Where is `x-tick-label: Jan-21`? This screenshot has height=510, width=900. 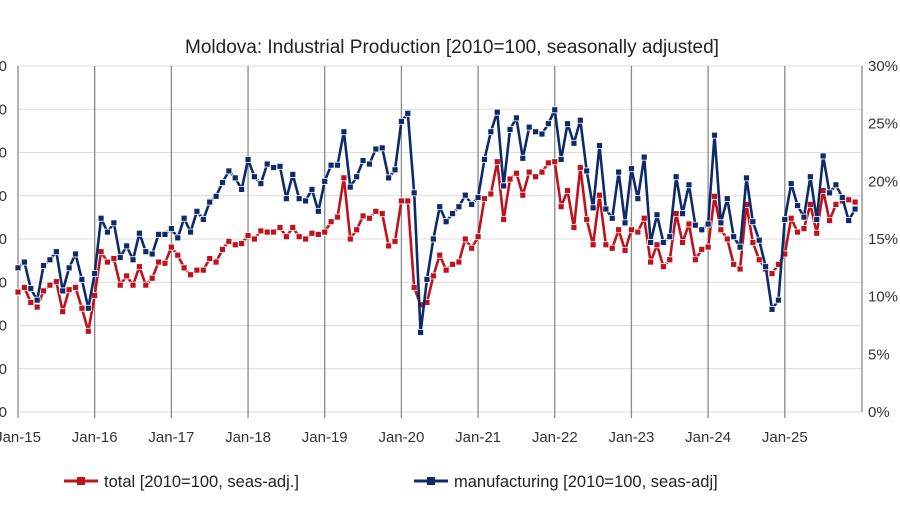
x-tick-label: Jan-21 is located at coordinates (478, 437).